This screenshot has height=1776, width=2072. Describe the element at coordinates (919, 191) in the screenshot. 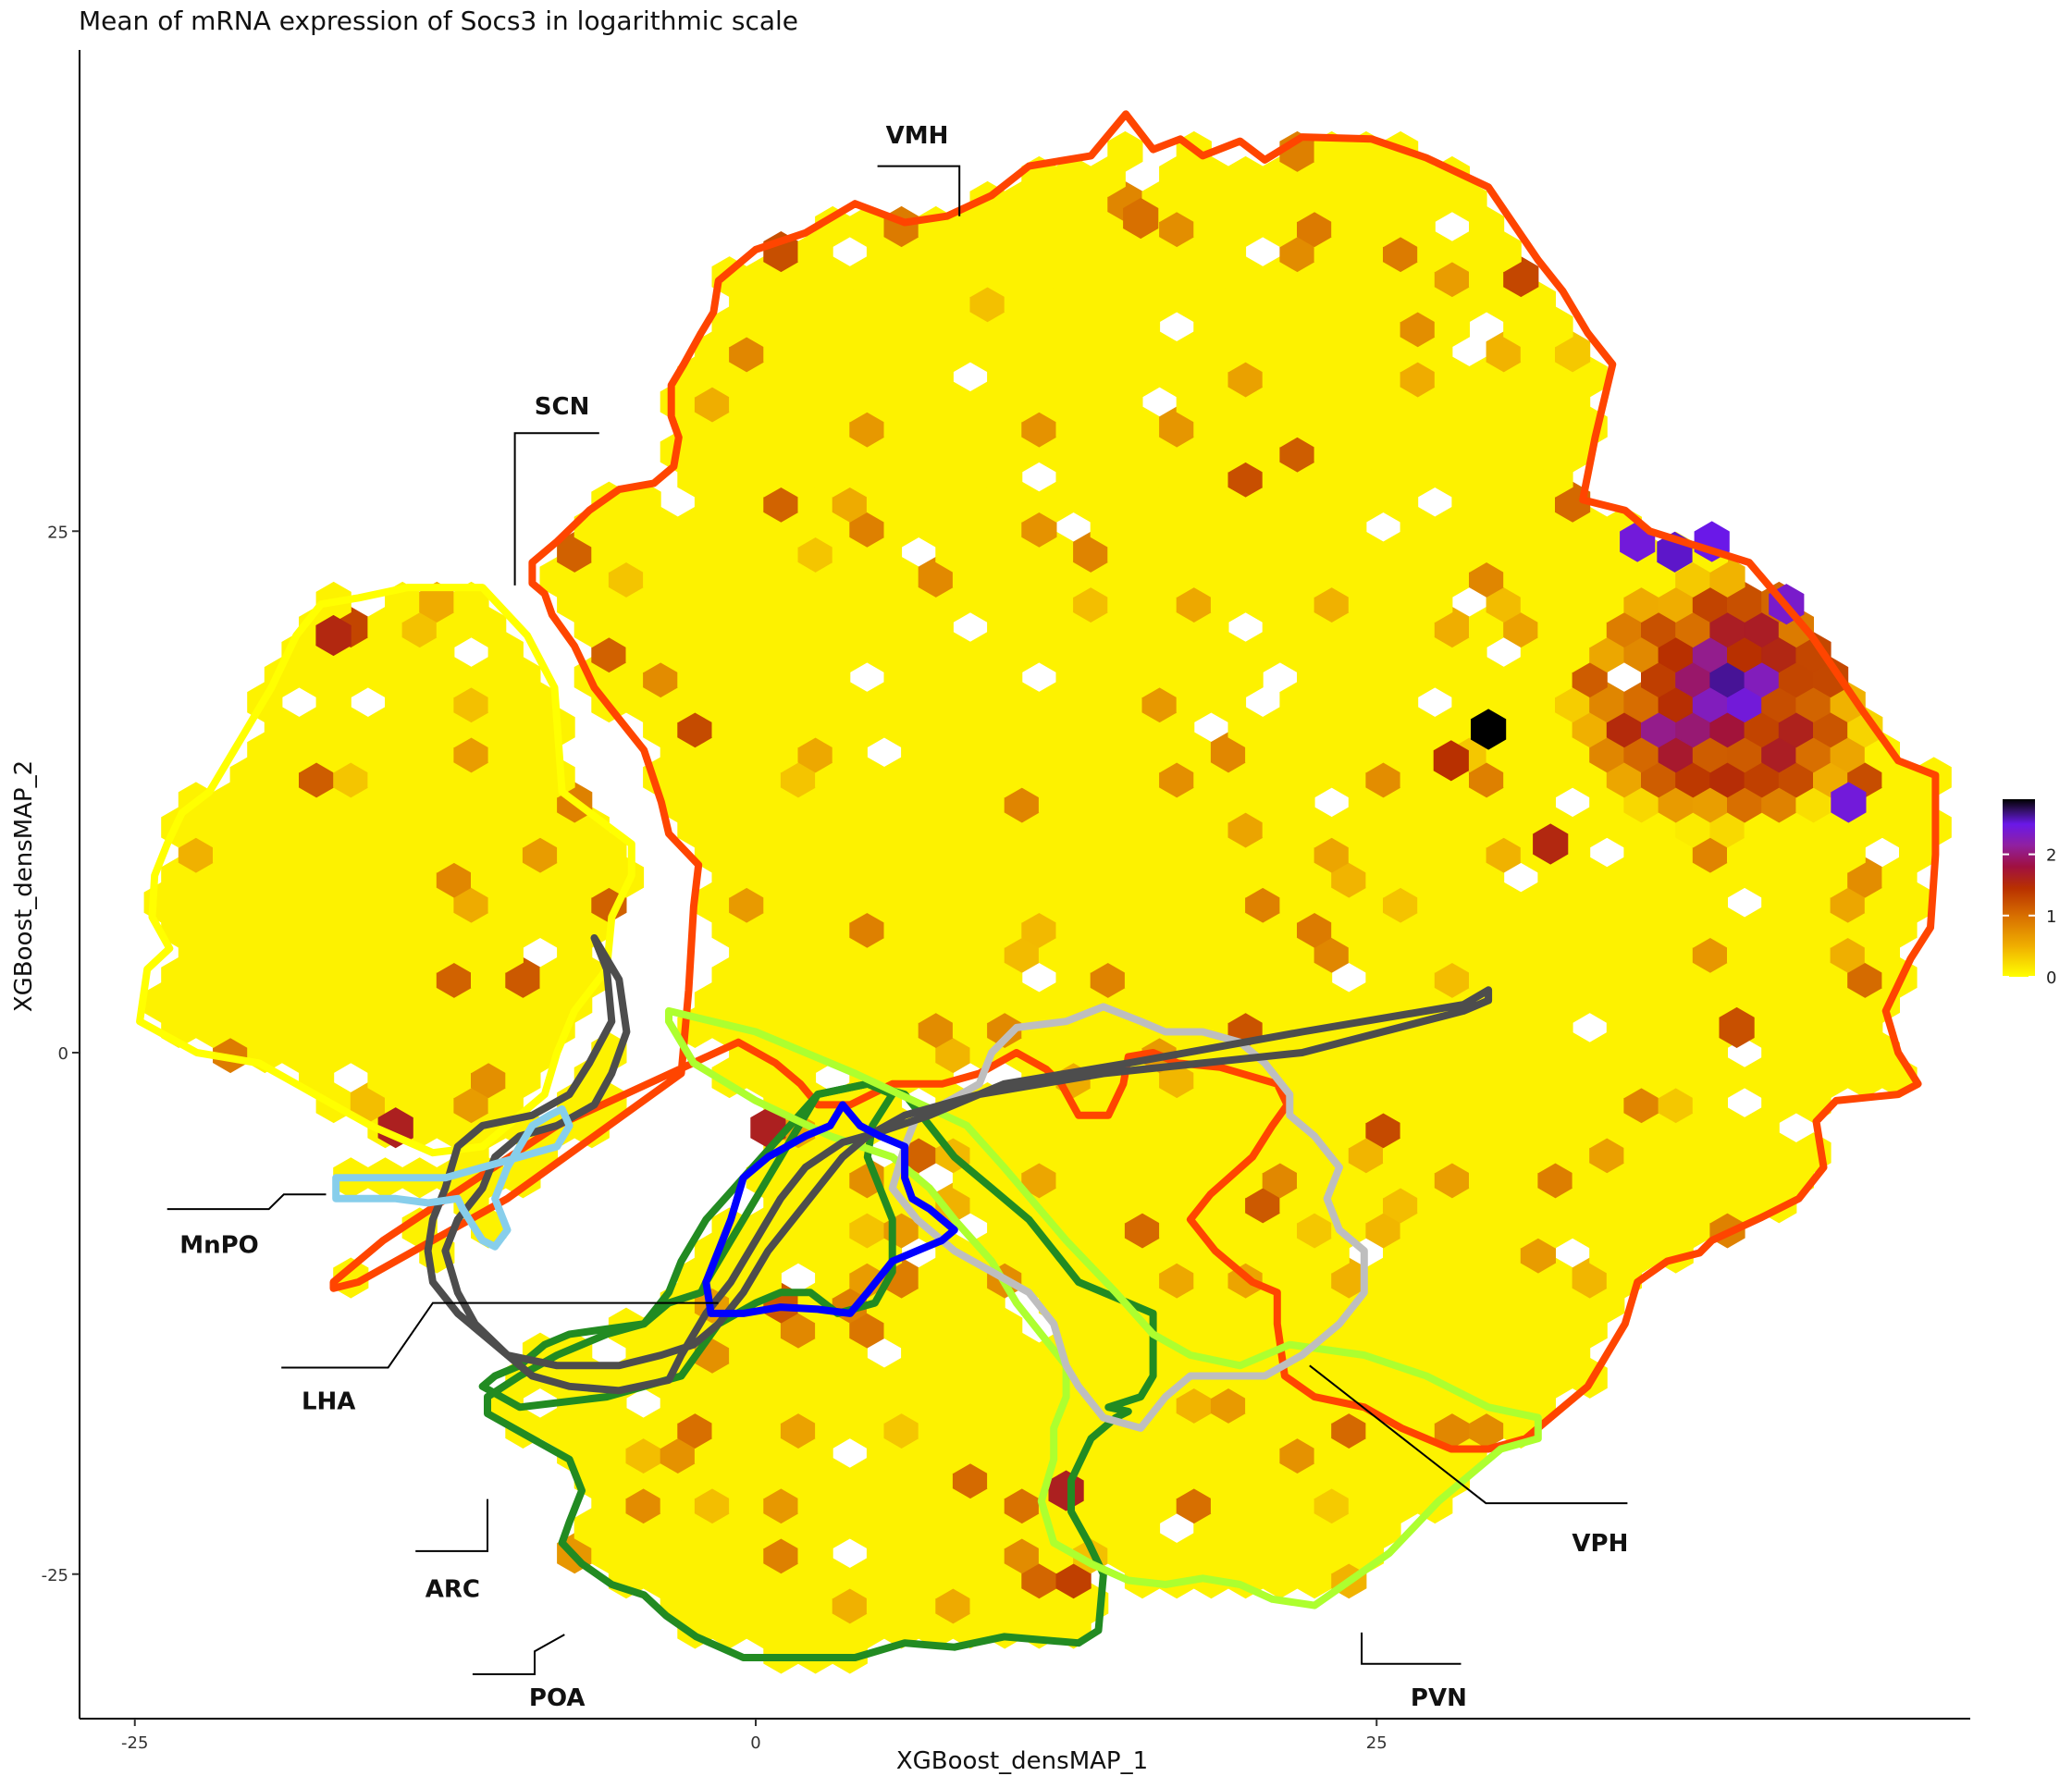

I see `leader-line-vmh` at that location.